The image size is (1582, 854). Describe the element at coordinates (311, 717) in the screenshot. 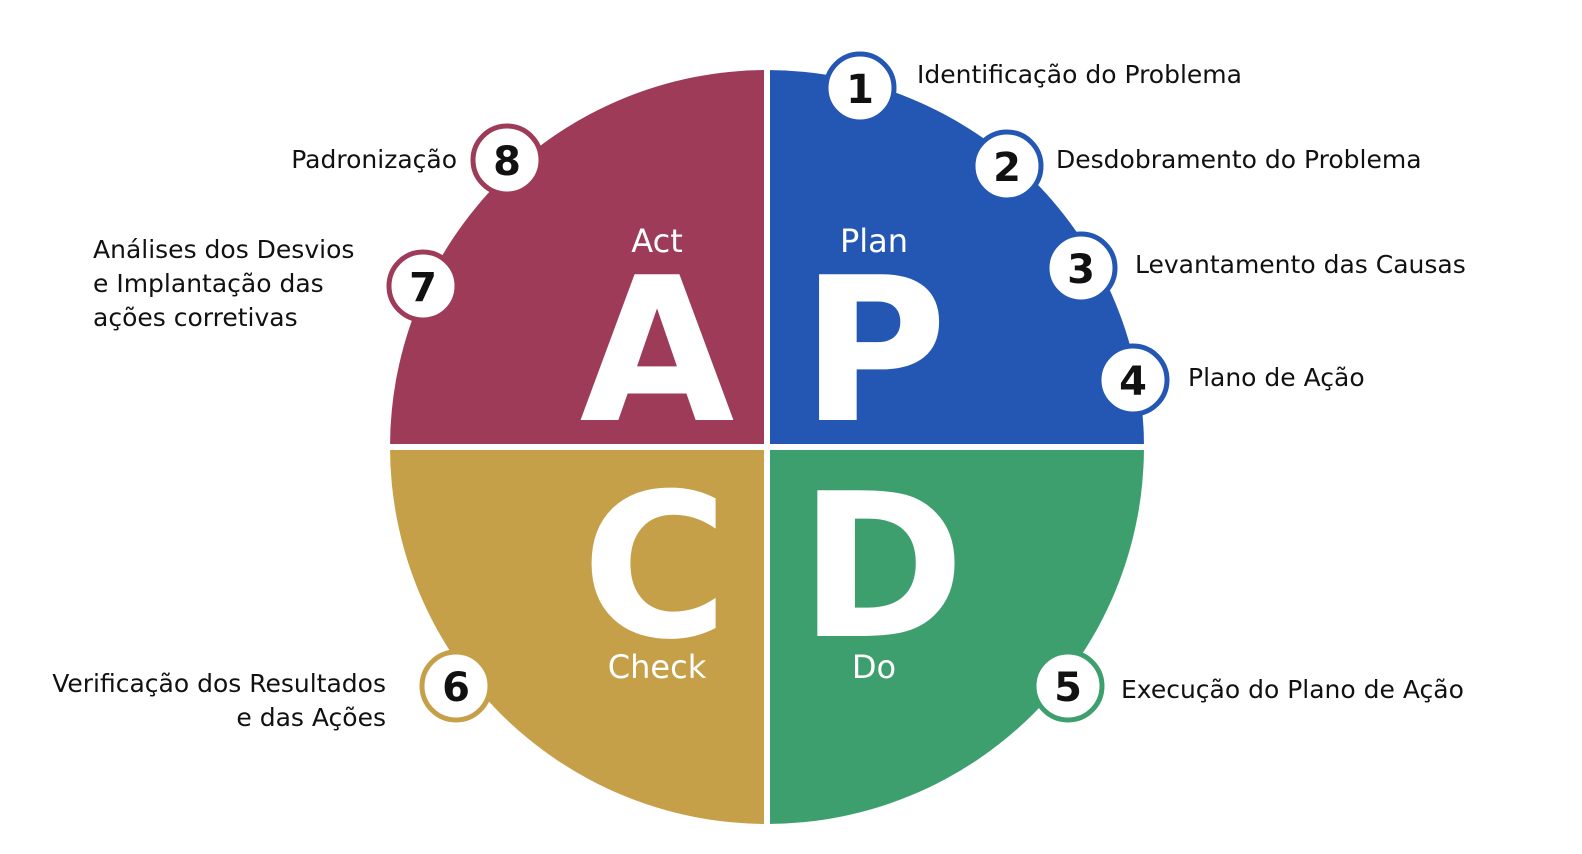

I see `step-6-label: e das Ações` at that location.